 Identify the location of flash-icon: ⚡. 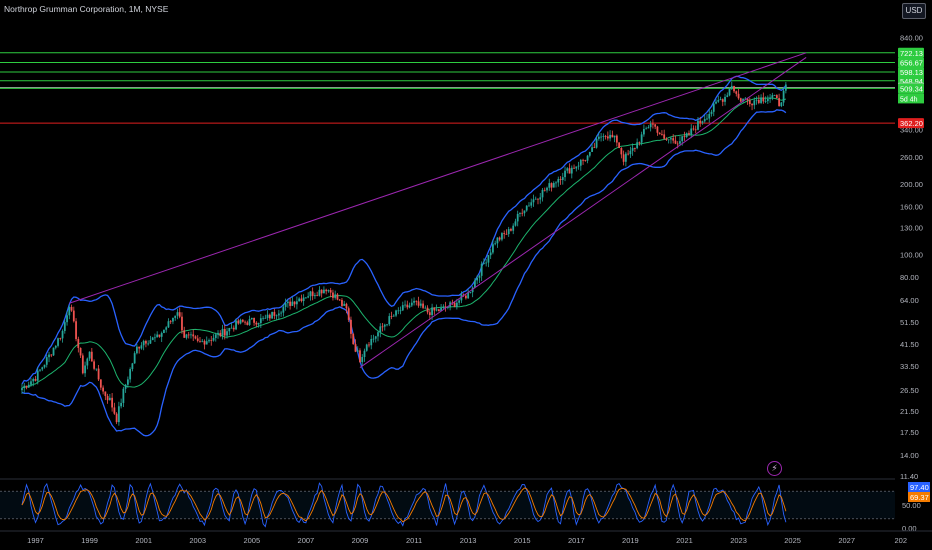
(774, 468).